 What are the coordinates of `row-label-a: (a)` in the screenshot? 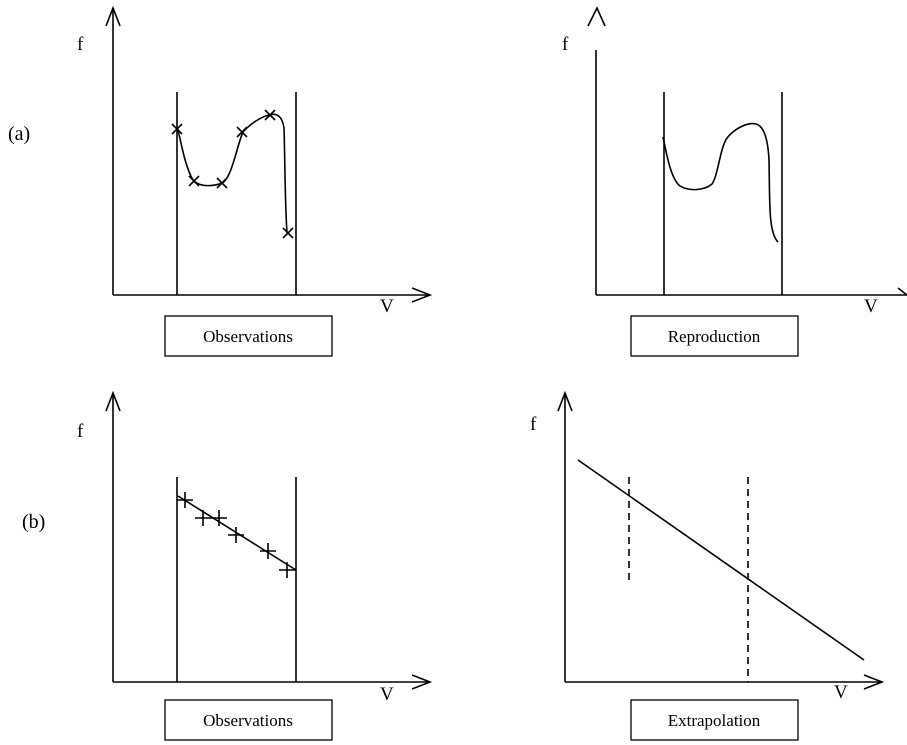 It's located at (19, 134).